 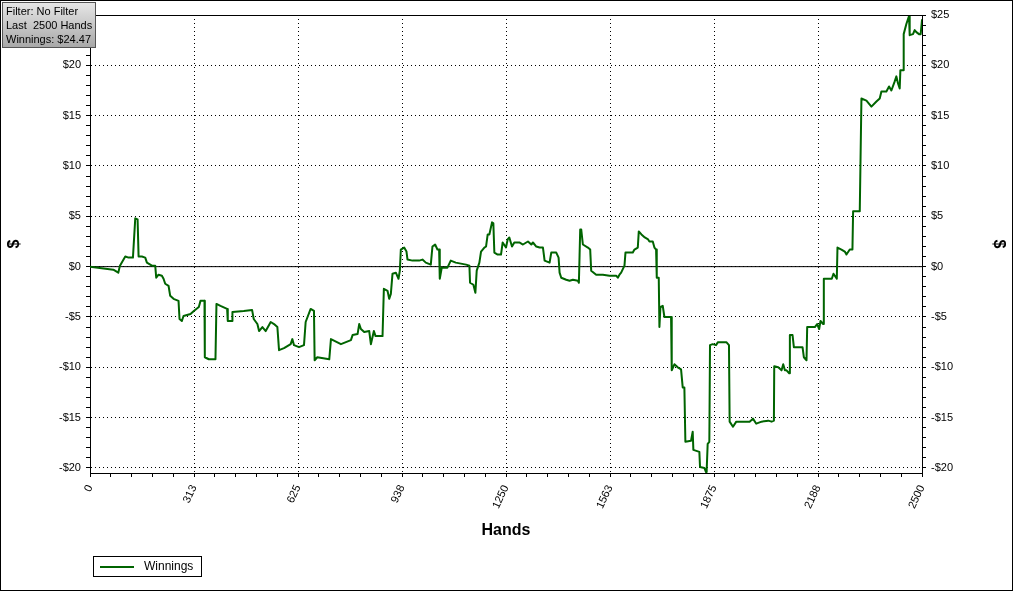 What do you see at coordinates (604, 496) in the screenshot?
I see `x-tick-label: 1563` at bounding box center [604, 496].